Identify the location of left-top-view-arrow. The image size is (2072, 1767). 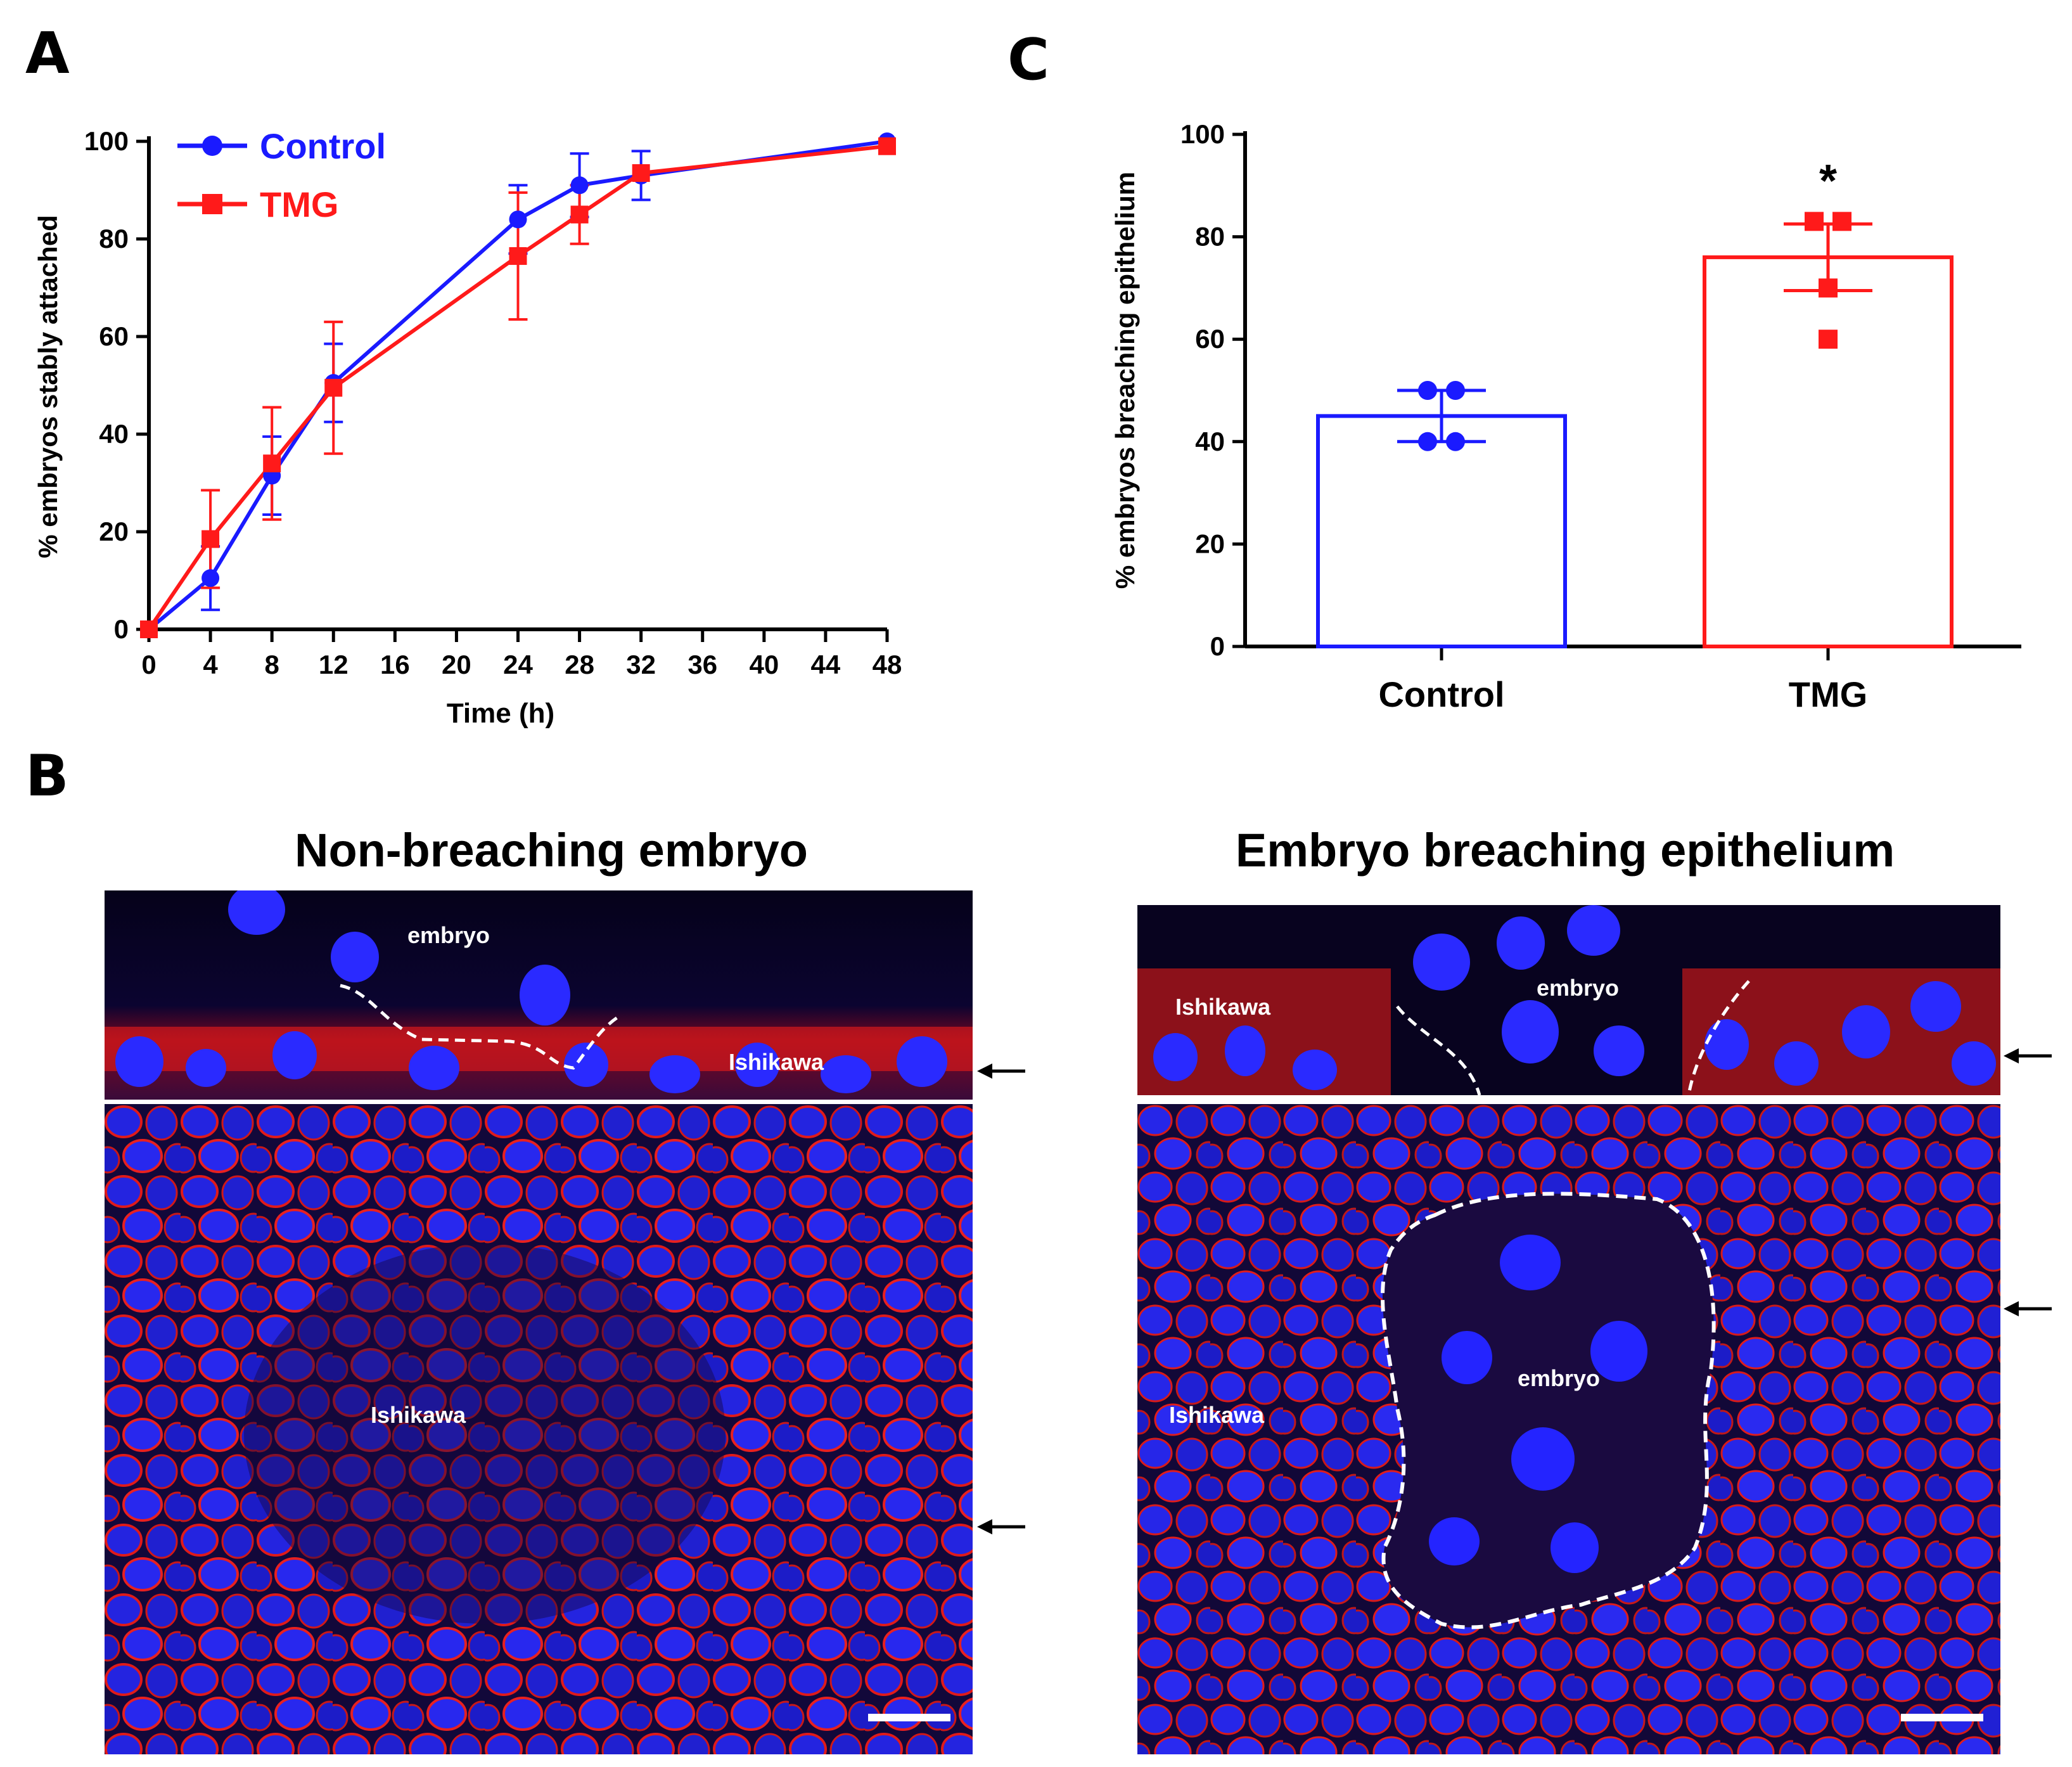
(1001, 1526).